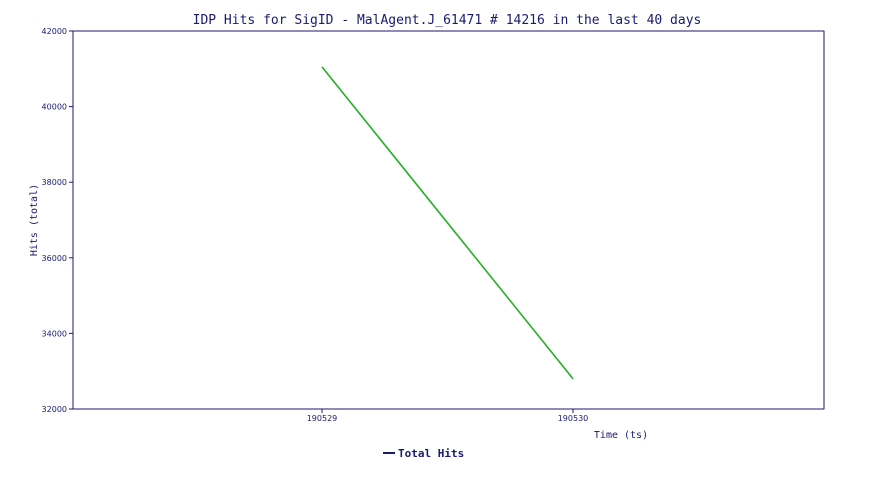  I want to click on y-axis: 32000 34000 36000 38000 40000 42000, so click(57, 220).